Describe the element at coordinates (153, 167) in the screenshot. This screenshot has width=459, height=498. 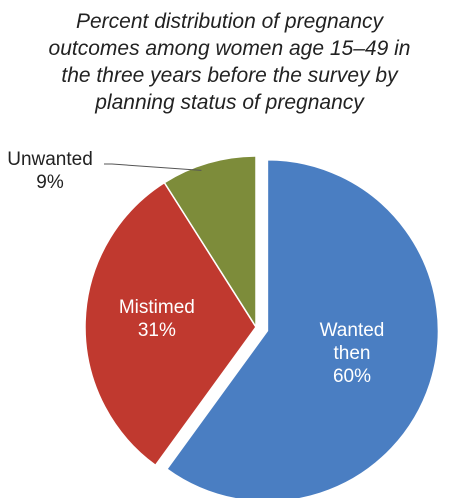
I see `leader-line-unwanted` at that location.